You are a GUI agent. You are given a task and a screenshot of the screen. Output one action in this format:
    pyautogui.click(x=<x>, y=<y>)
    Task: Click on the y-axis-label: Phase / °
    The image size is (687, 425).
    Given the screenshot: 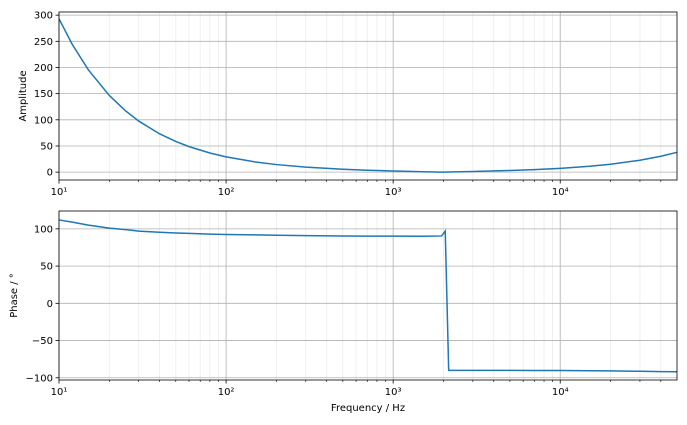 What is the action you would take?
    pyautogui.click(x=14, y=295)
    